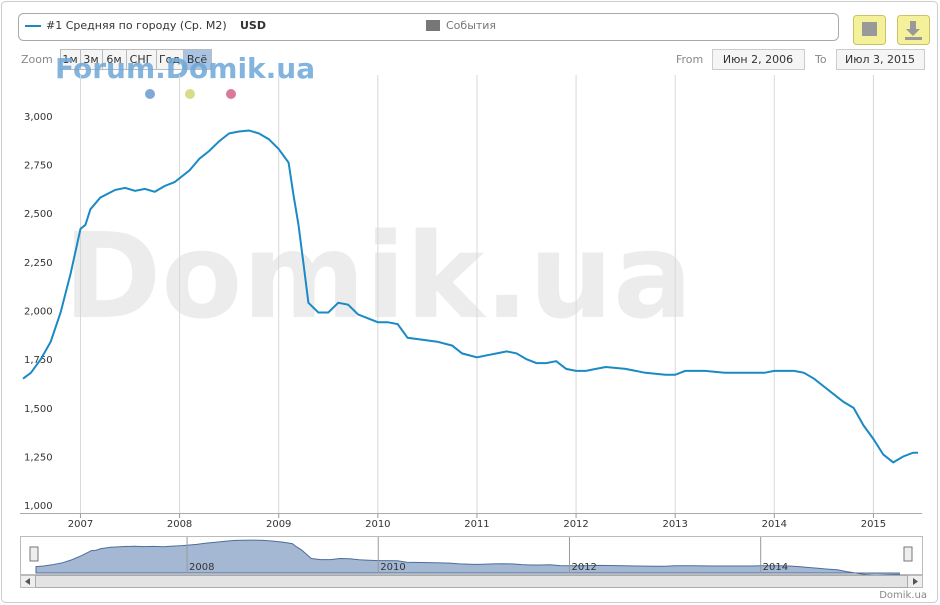  What do you see at coordinates (253, 25) in the screenshot?
I see `legend-currency: USD` at bounding box center [253, 25].